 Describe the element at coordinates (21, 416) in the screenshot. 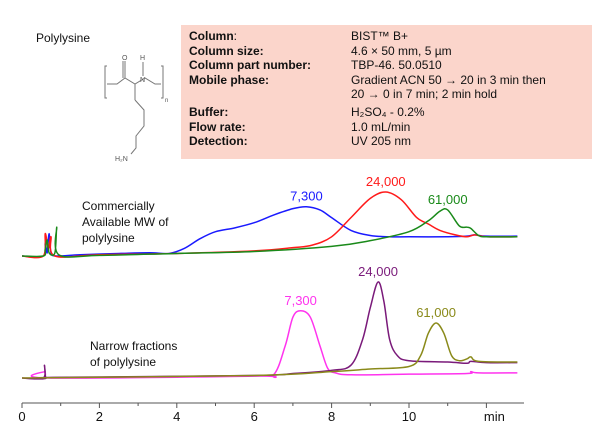

I see `x-tick-label: 0` at that location.